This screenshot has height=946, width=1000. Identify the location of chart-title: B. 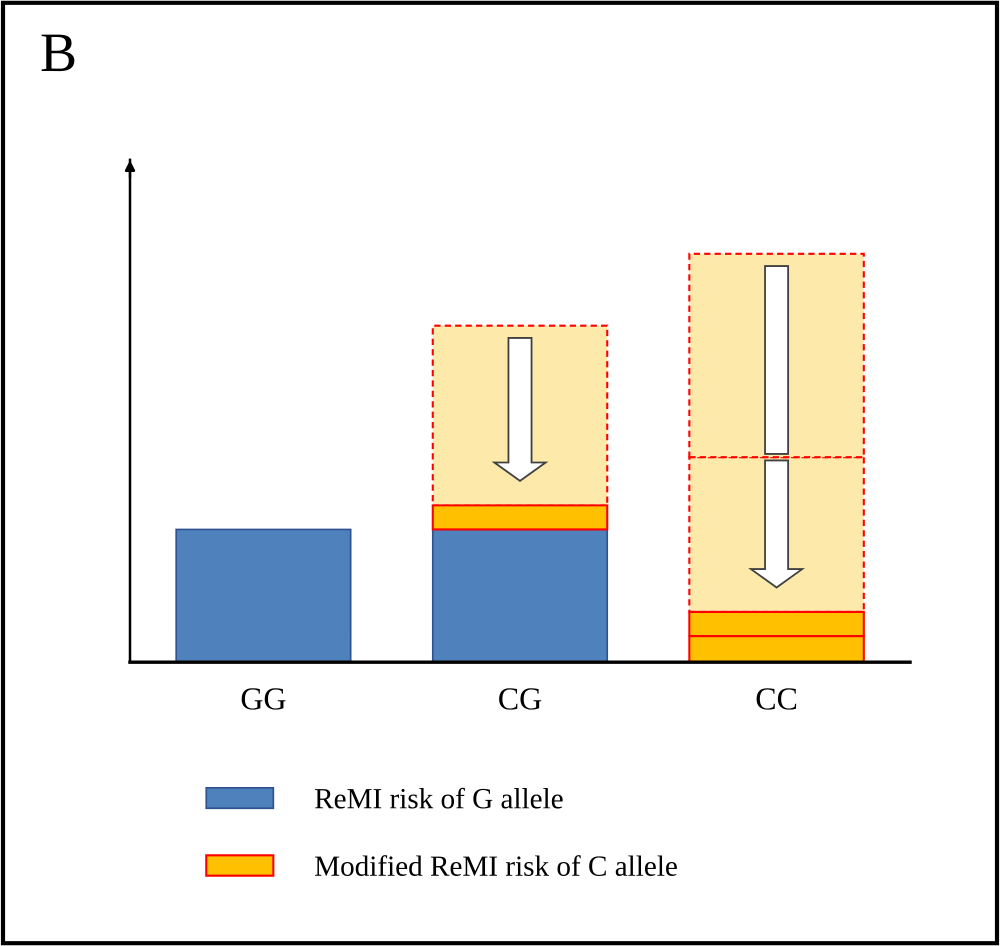
(58, 53).